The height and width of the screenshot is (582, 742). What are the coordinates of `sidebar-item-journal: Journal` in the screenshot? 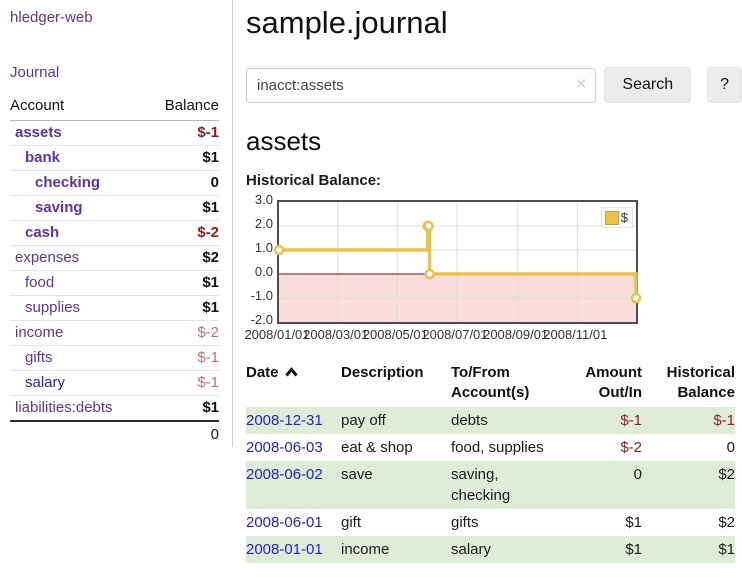 It's located at (35, 72).